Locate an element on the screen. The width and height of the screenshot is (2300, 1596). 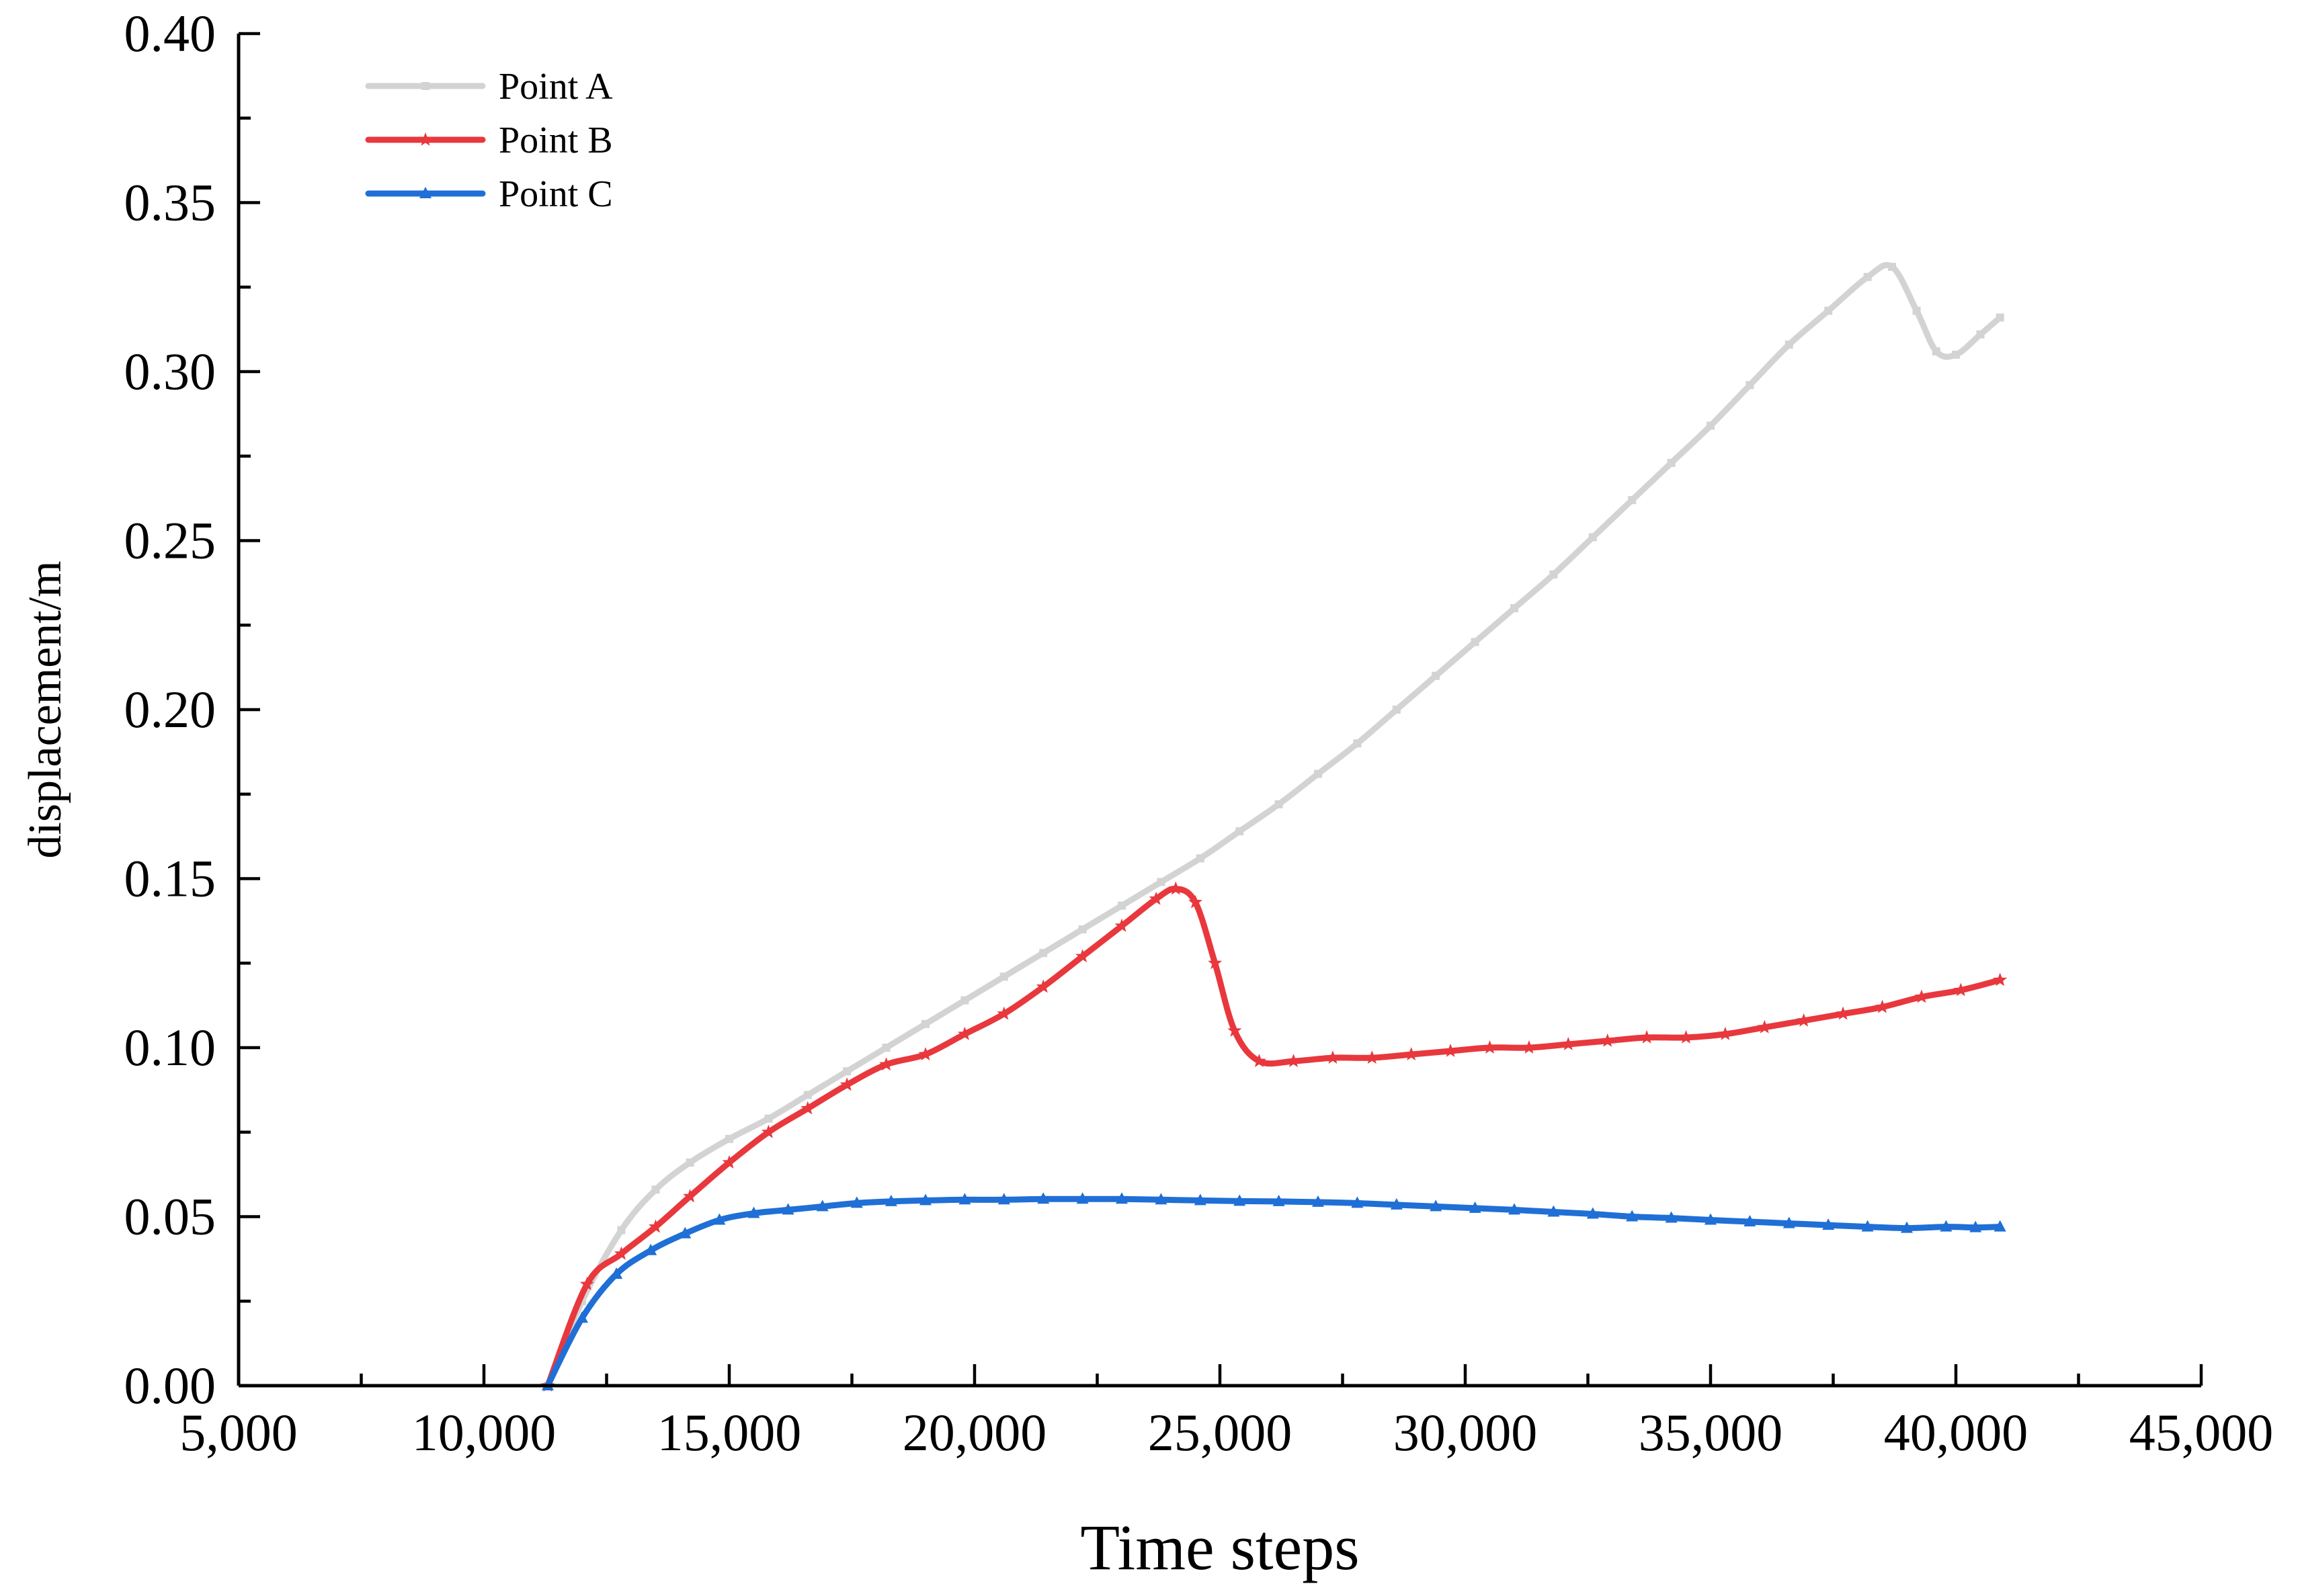
x-tick-label: 45,000 is located at coordinates (2201, 1432).